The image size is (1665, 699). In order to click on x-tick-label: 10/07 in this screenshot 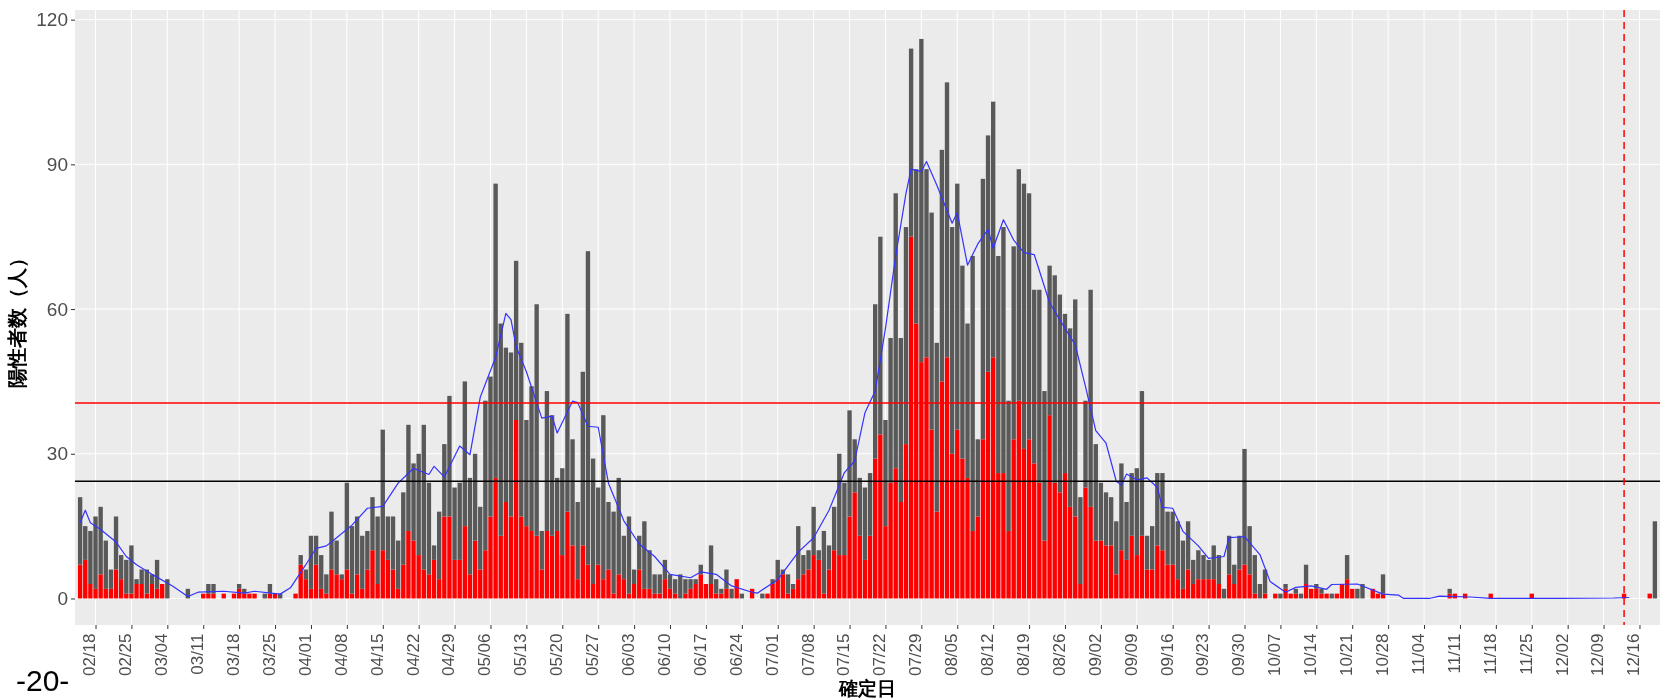, I will do `click(1275, 655)`.